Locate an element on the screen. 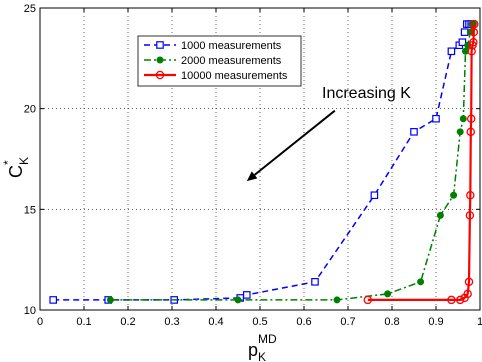 The image size is (482, 362). x-tick-label: 0 is located at coordinates (40, 322).